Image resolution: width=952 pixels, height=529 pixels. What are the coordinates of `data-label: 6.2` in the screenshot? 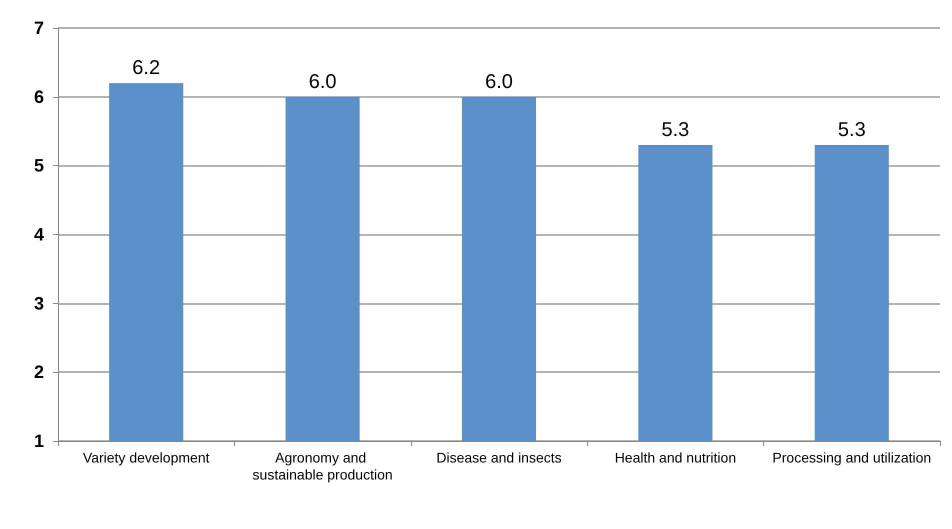 It's located at (146, 68).